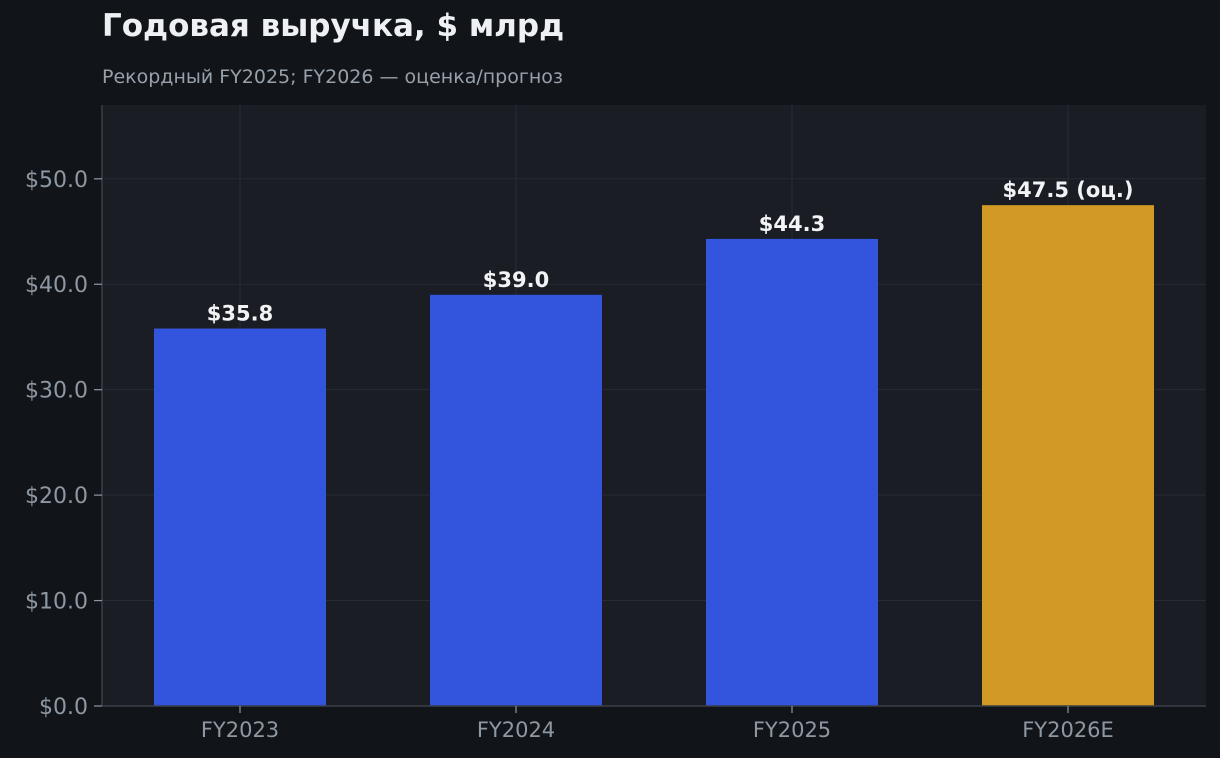  Describe the element at coordinates (56, 285) in the screenshot. I see `y-tick-label: $40.0` at that location.